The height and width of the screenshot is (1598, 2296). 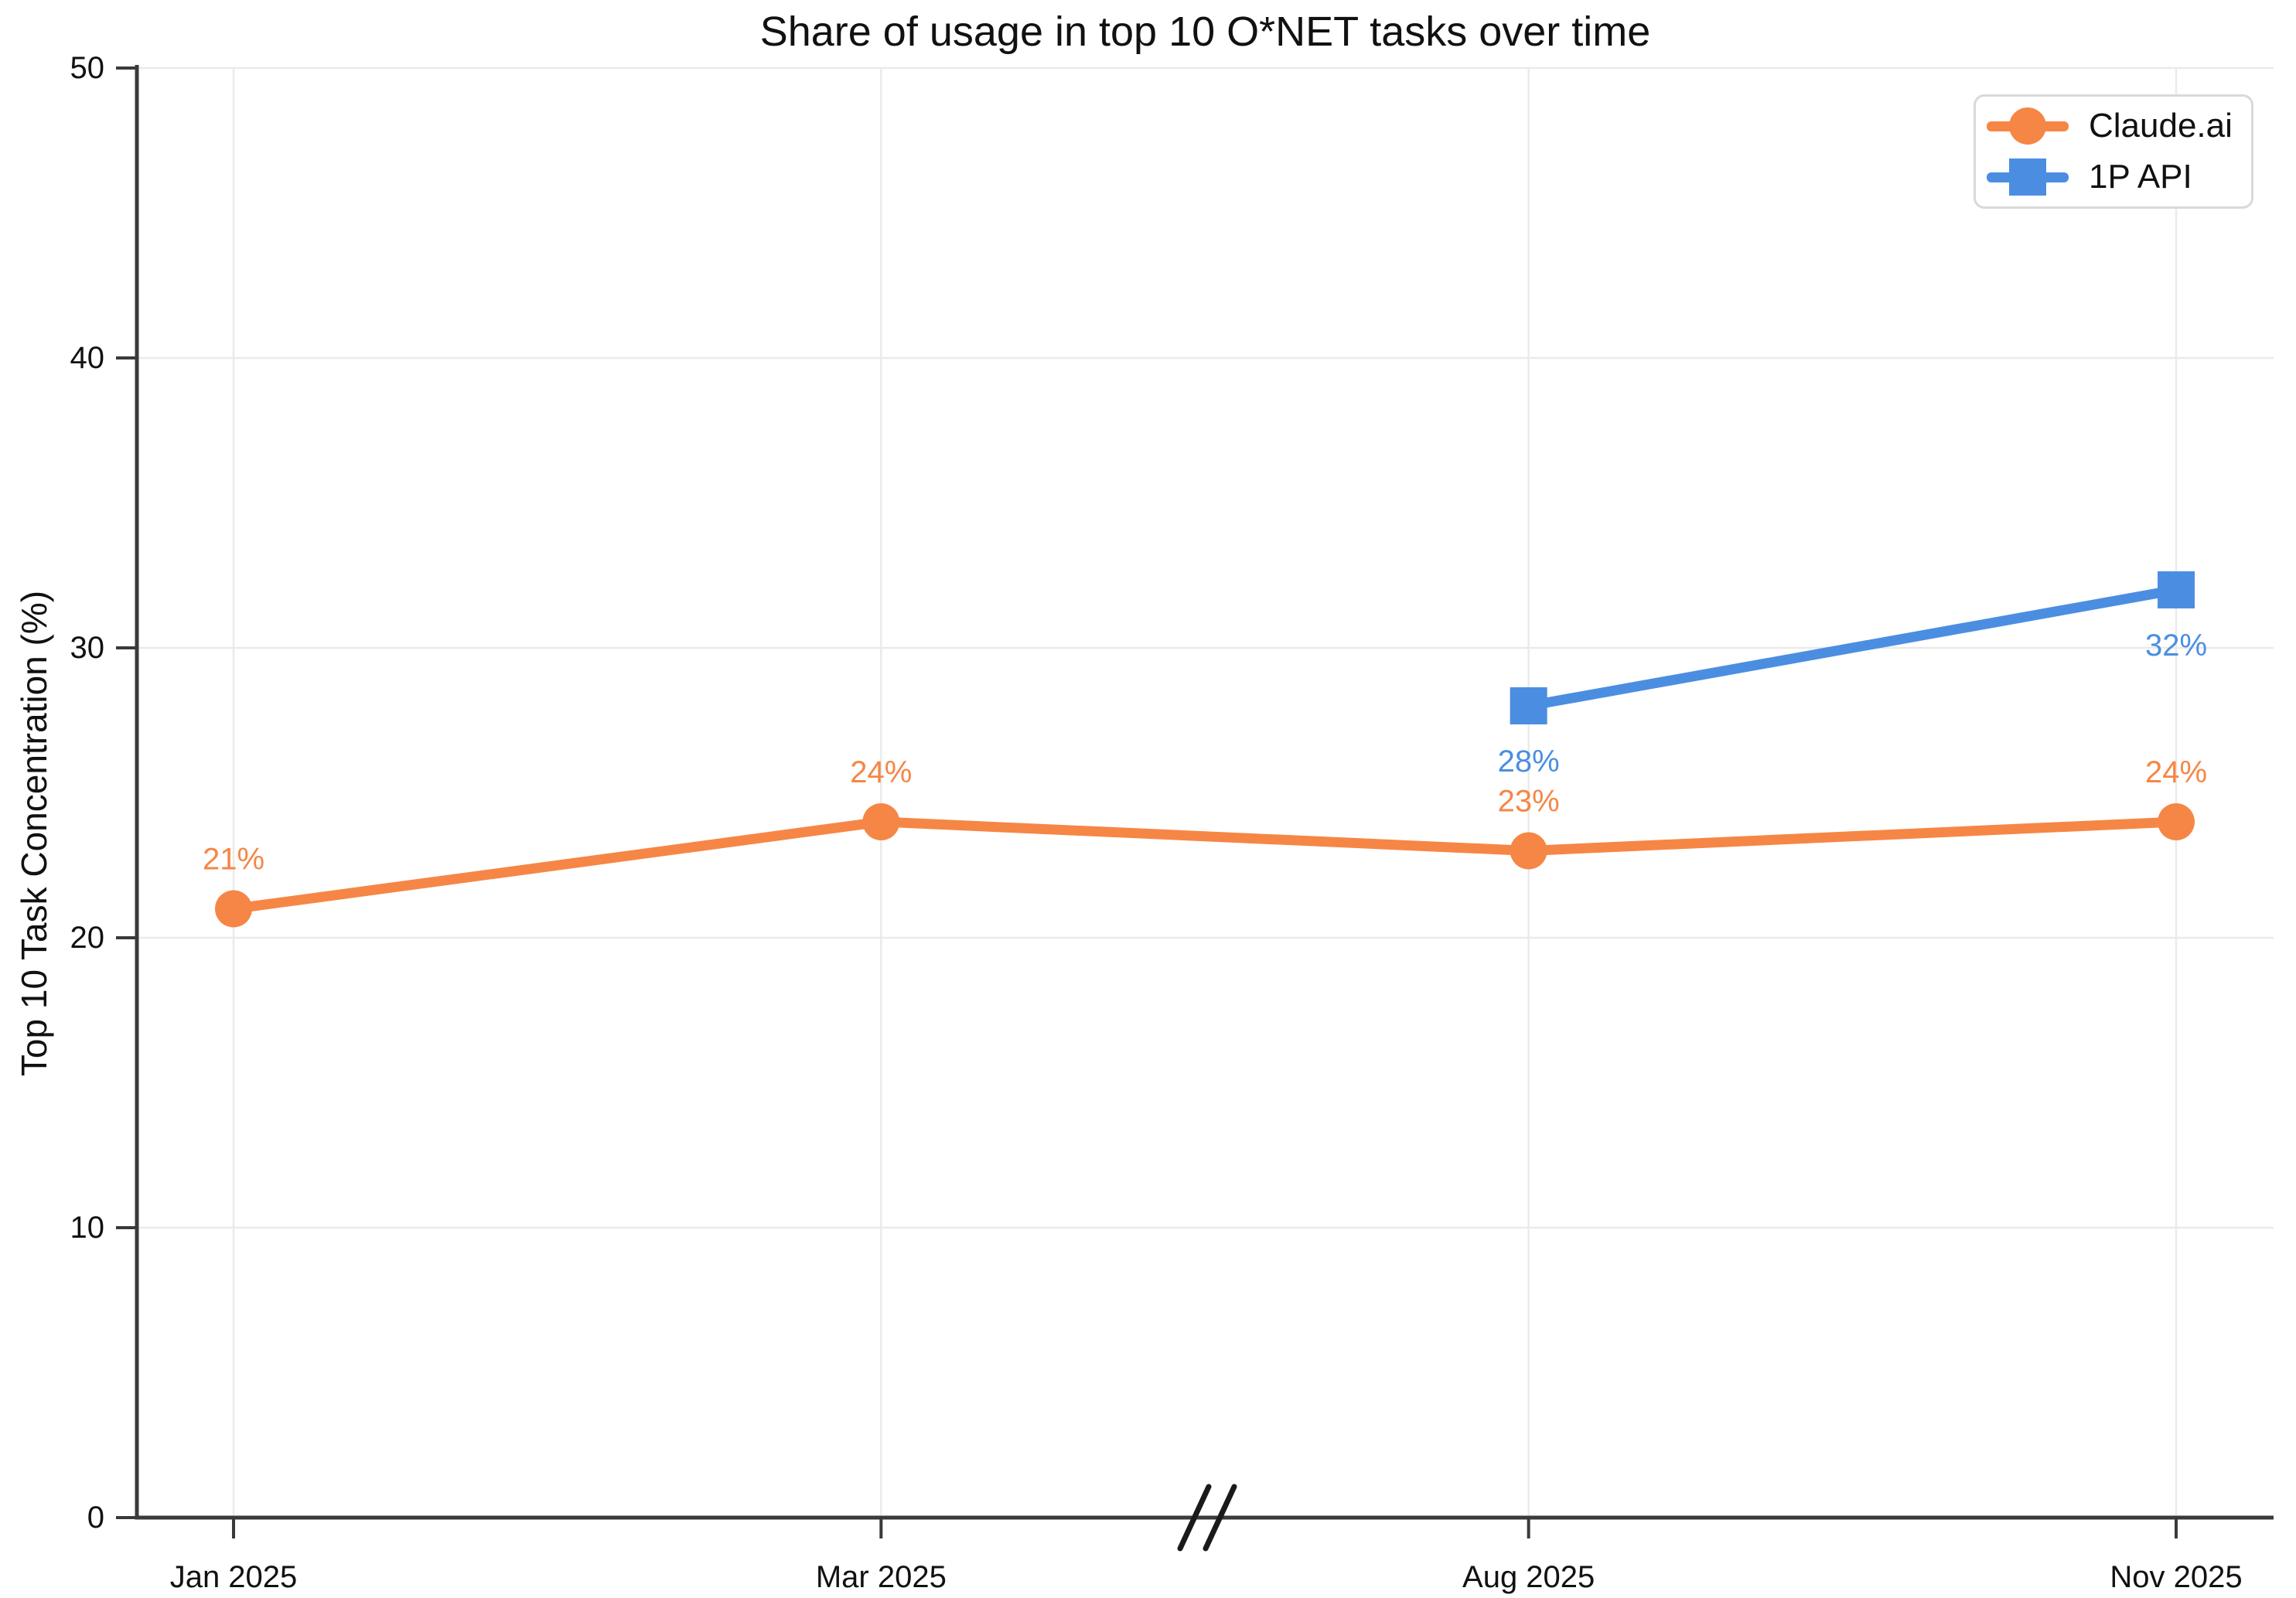 I want to click on legend-item-1p-api: 1P API, so click(x=2119, y=177).